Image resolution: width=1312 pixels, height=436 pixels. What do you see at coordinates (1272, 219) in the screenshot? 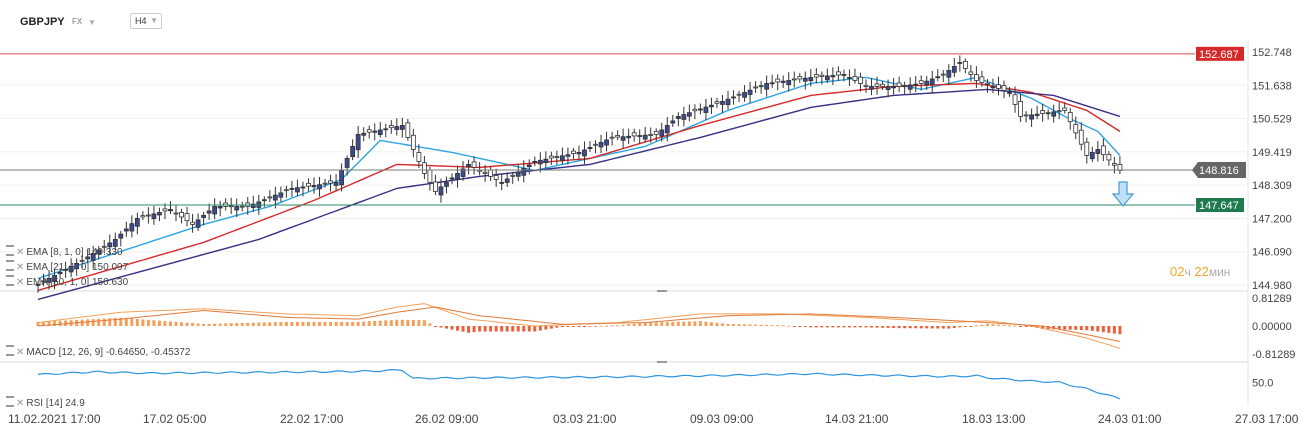
I see `price-tick-label: 147.200` at bounding box center [1272, 219].